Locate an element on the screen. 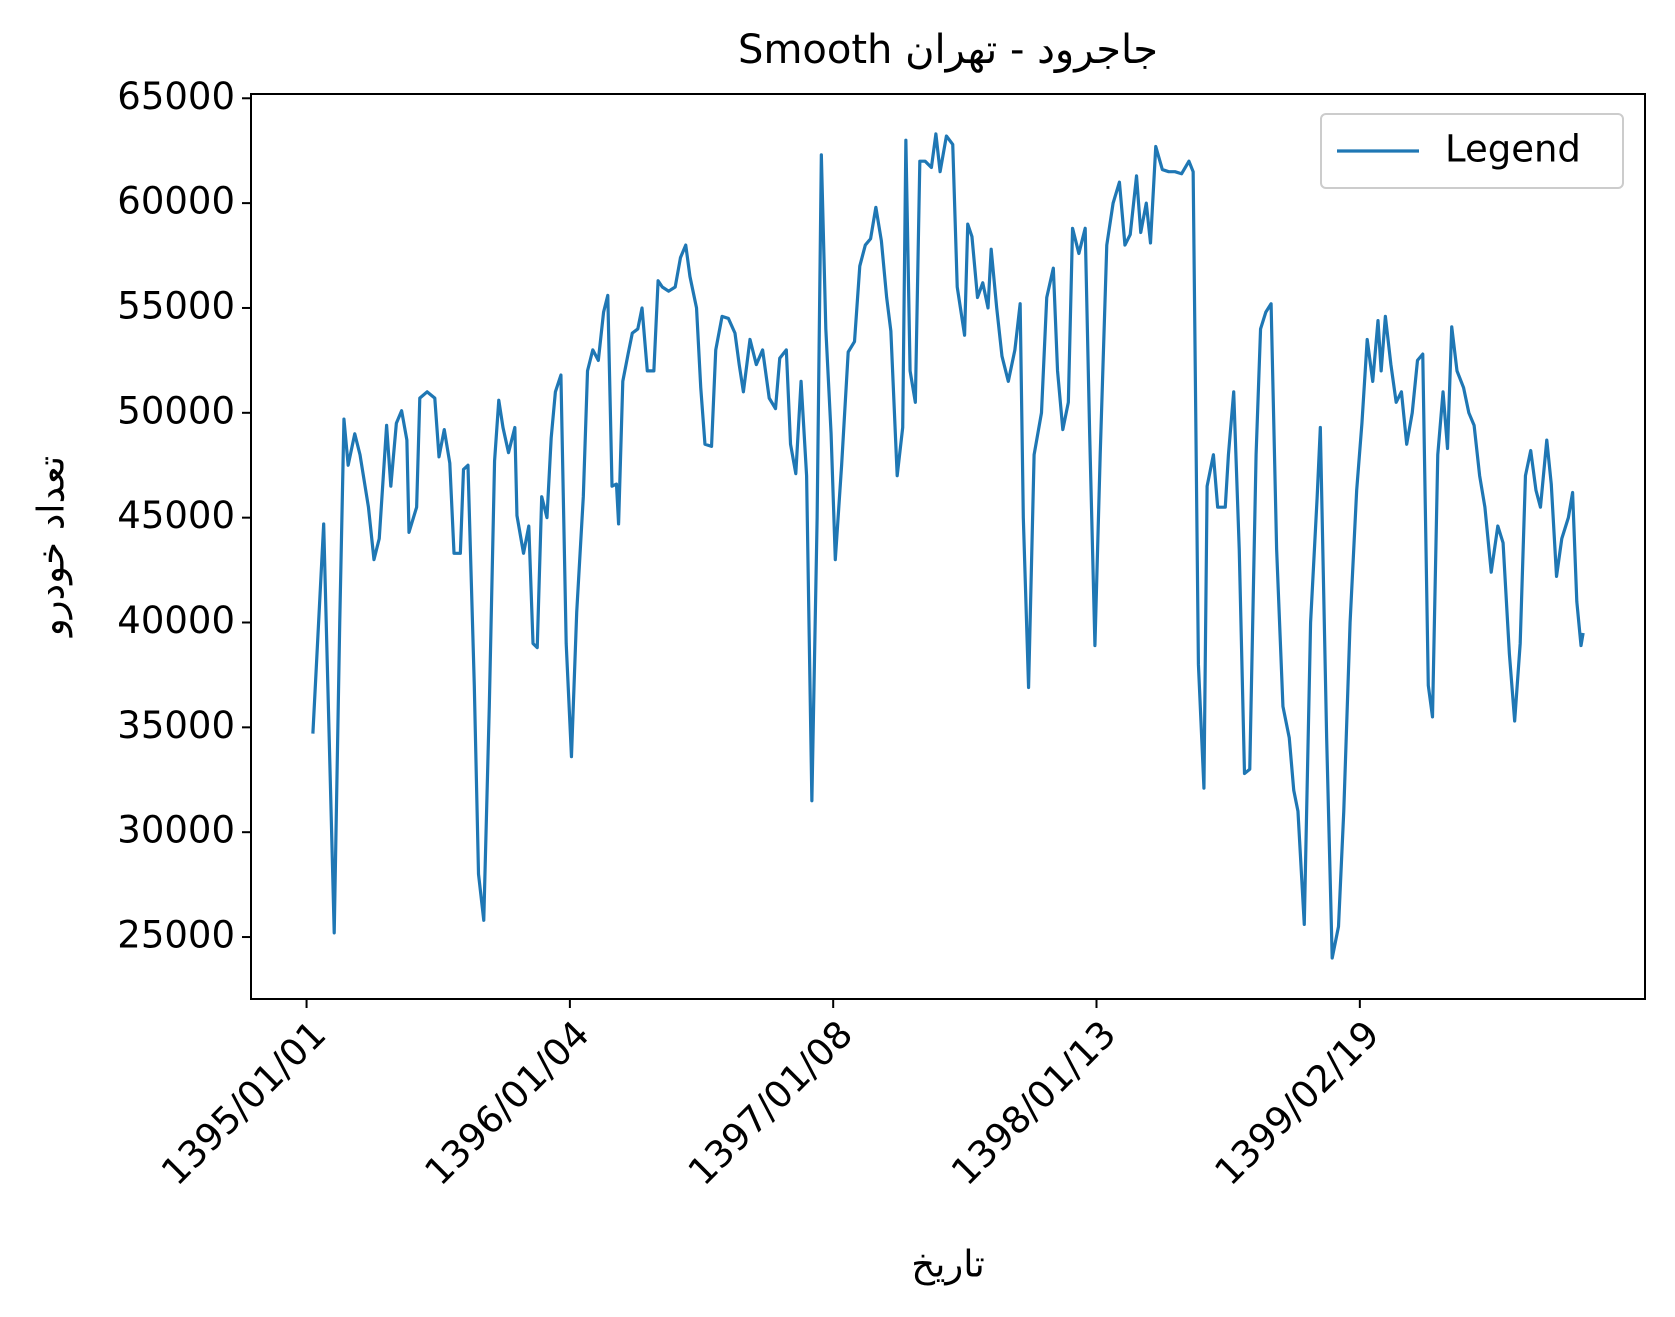  y-tick-label: 55000 is located at coordinates (176, 305).